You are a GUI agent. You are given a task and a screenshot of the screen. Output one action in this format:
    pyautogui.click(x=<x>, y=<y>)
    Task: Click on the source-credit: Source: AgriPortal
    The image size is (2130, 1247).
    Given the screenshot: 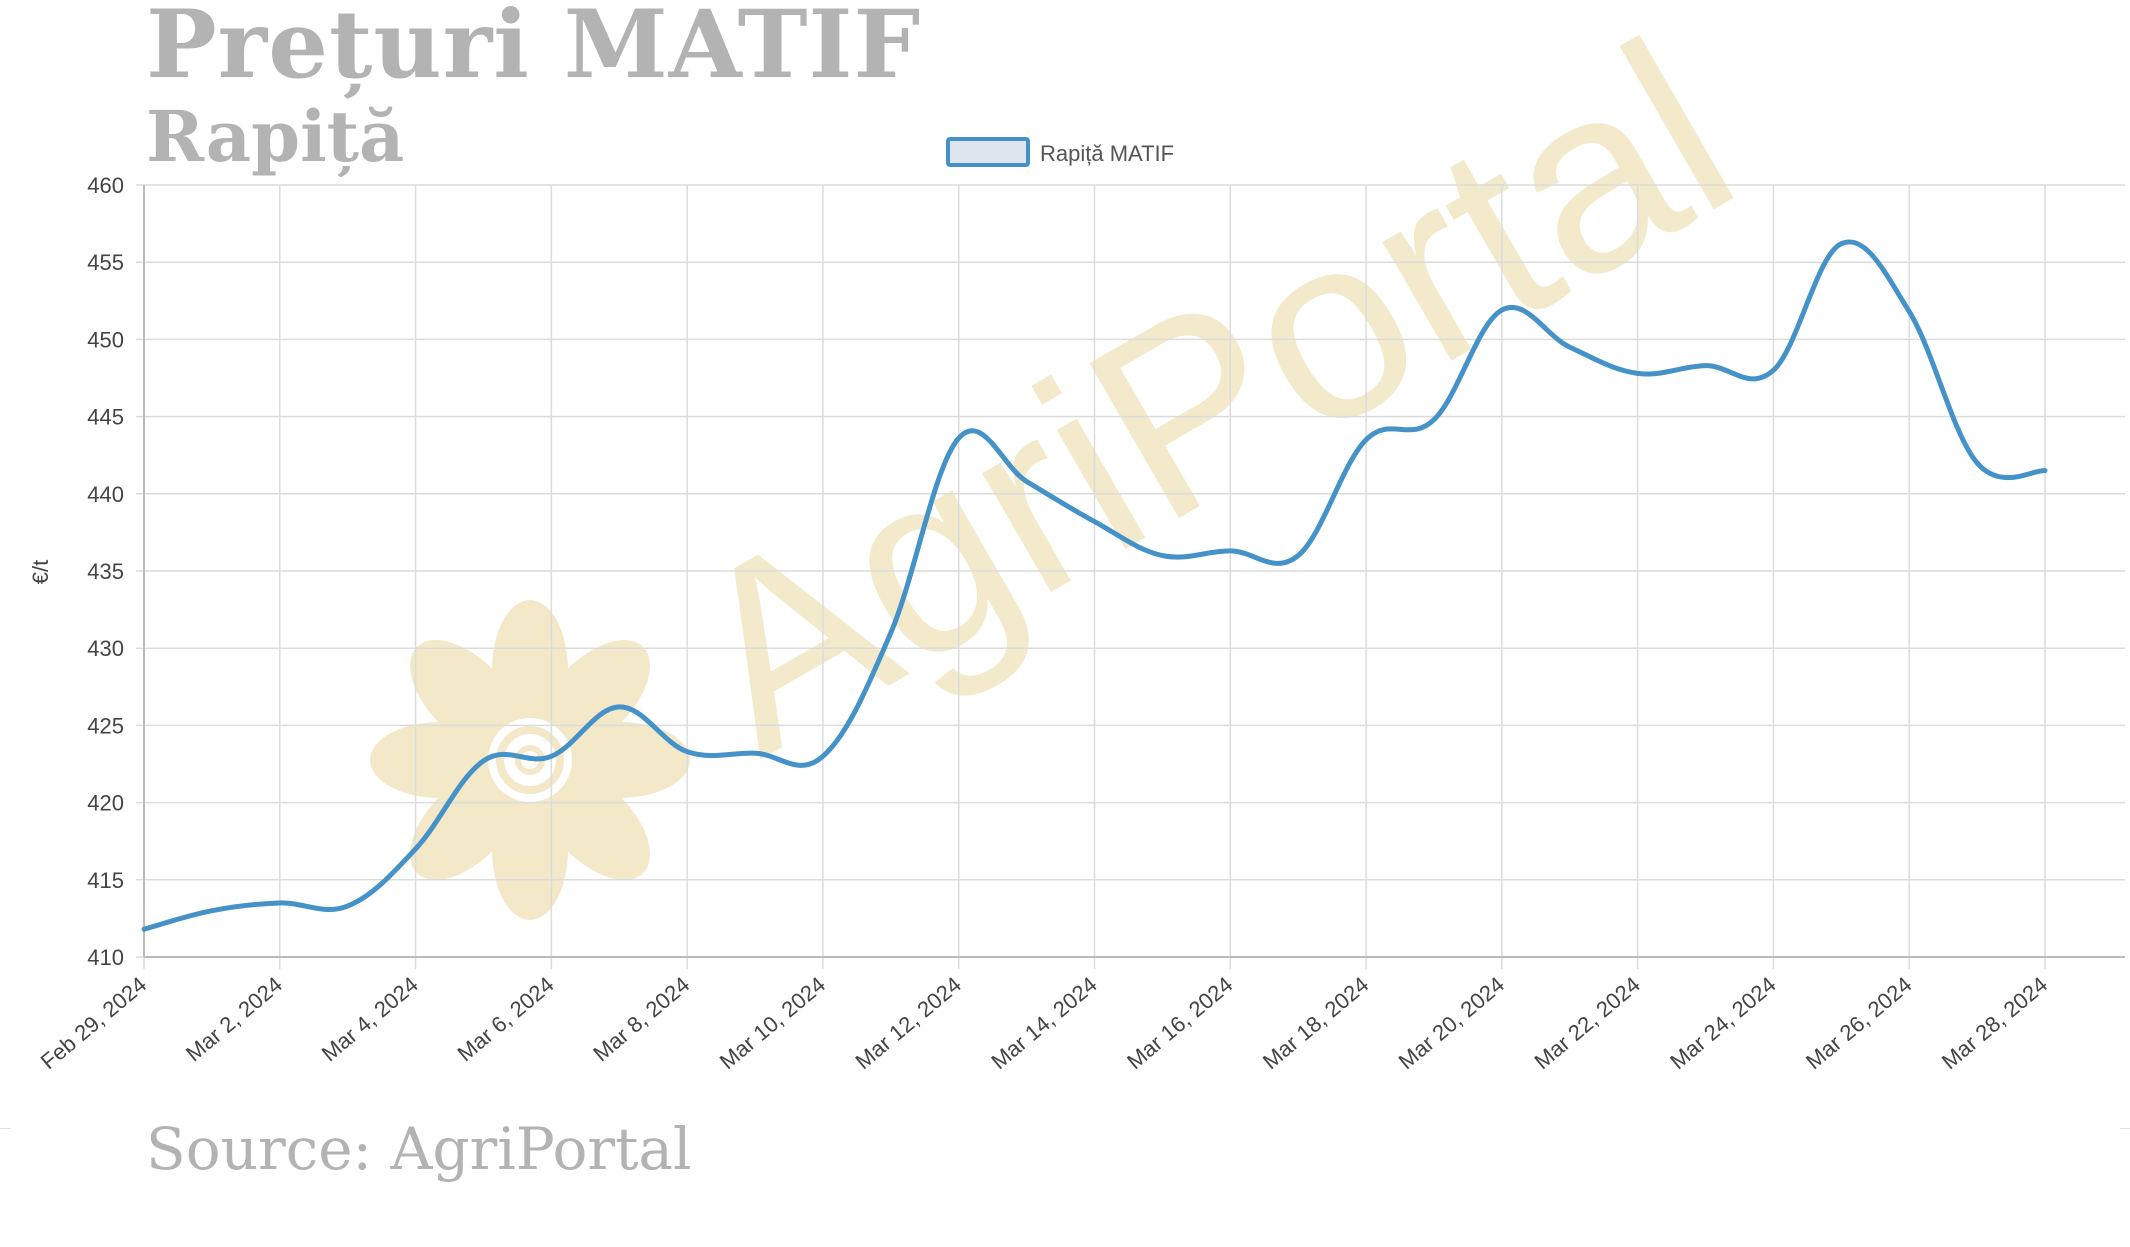 What is the action you would take?
    pyautogui.click(x=419, y=1149)
    